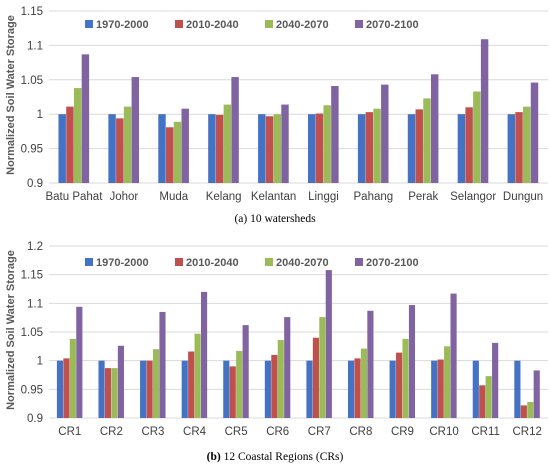 The height and width of the screenshot is (469, 550). Describe the element at coordinates (185, 145) in the screenshot. I see `bar-2070-2100-Muda` at that location.